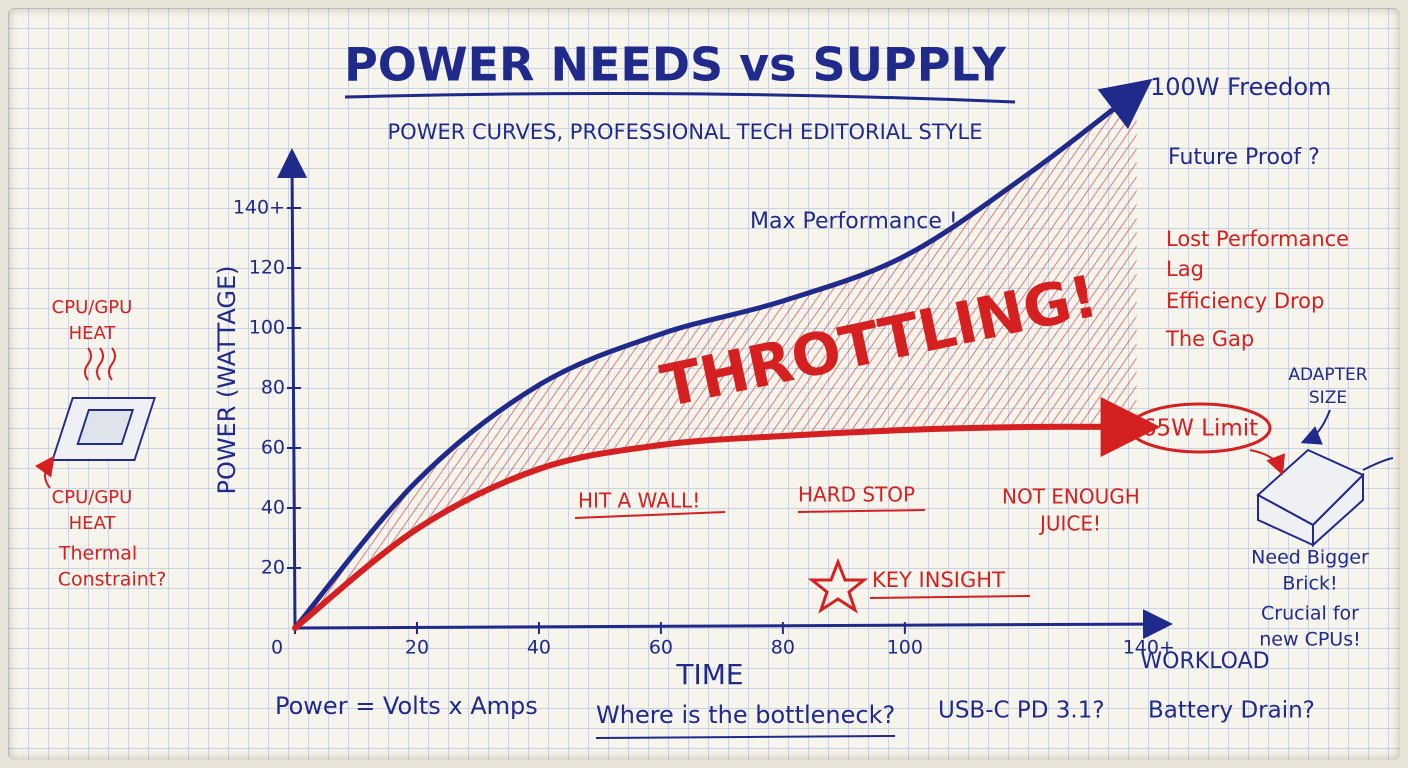  What do you see at coordinates (1209, 339) in the screenshot?
I see `annotation: The Gap` at bounding box center [1209, 339].